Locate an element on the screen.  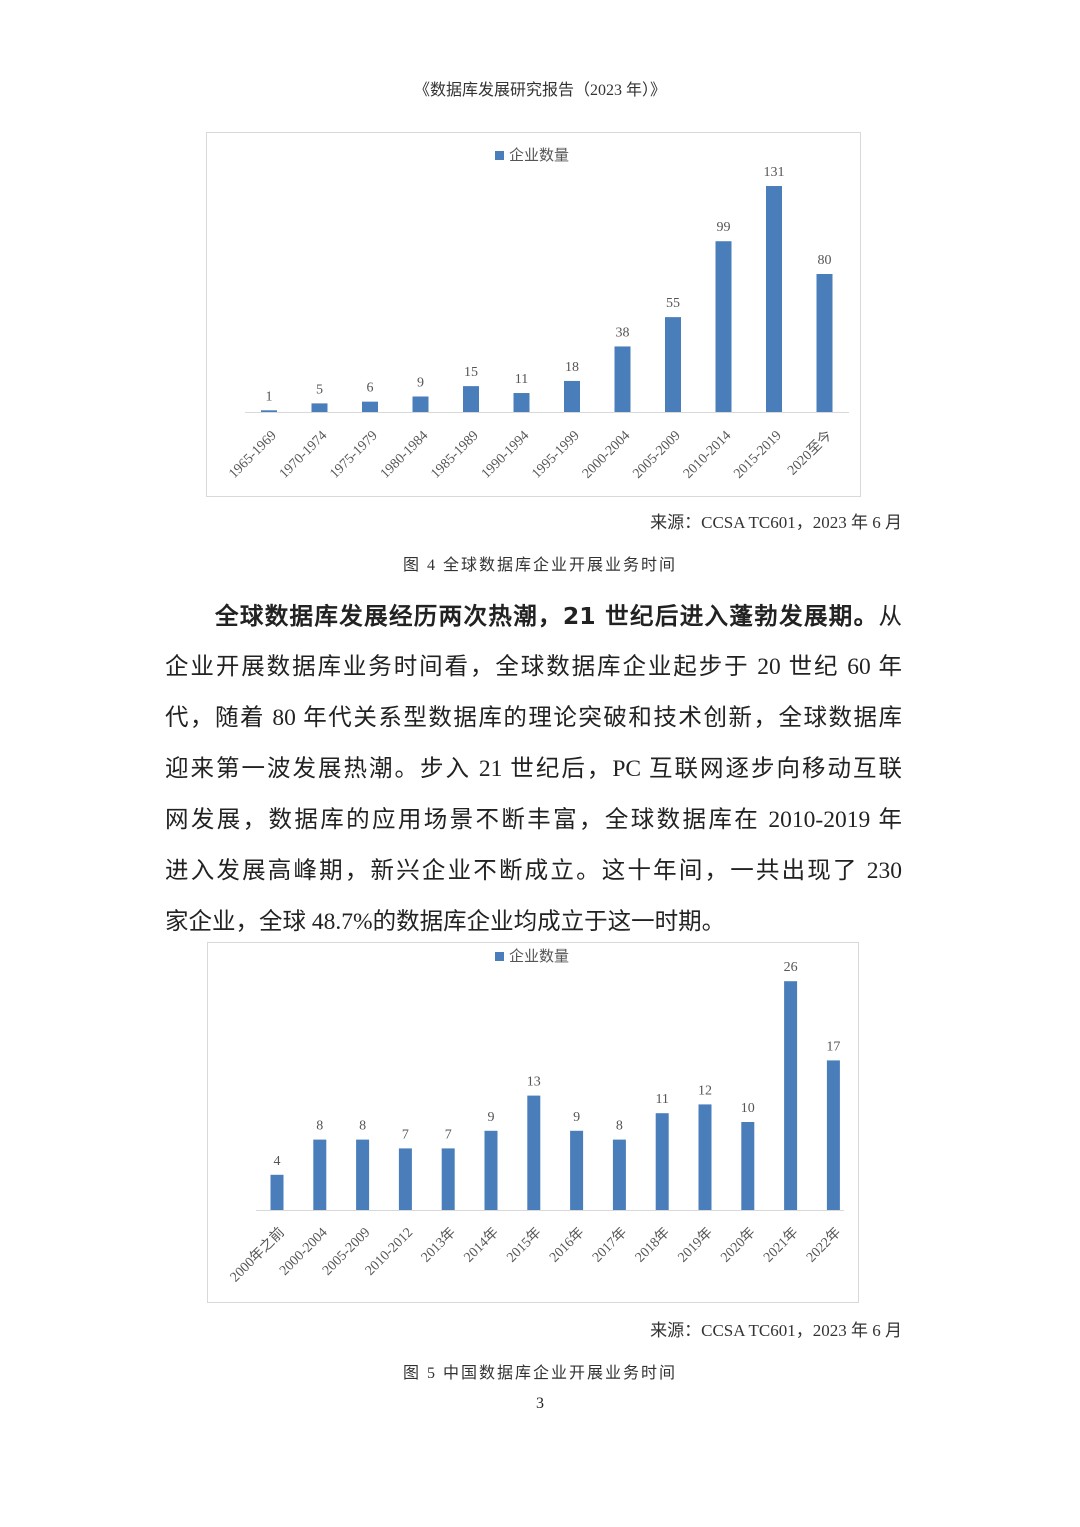
paragraph-line: 企业开展数据库业务时间看，全球数据库企业起步于 20 世纪 60 年 is located at coordinates (533, 667).